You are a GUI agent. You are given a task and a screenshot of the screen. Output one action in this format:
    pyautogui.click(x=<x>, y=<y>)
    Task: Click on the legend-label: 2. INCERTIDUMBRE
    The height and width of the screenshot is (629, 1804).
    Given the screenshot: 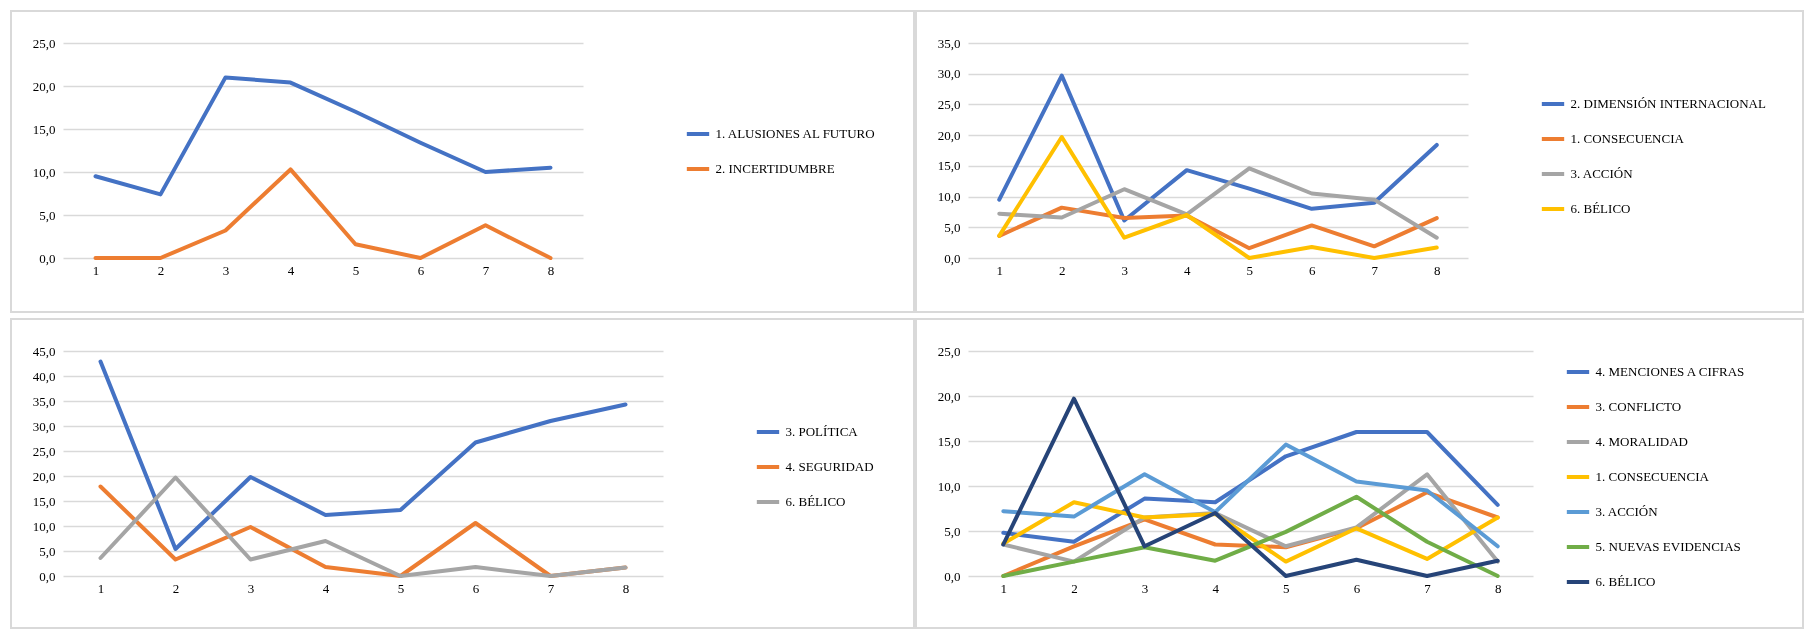 What is the action you would take?
    pyautogui.click(x=775, y=168)
    